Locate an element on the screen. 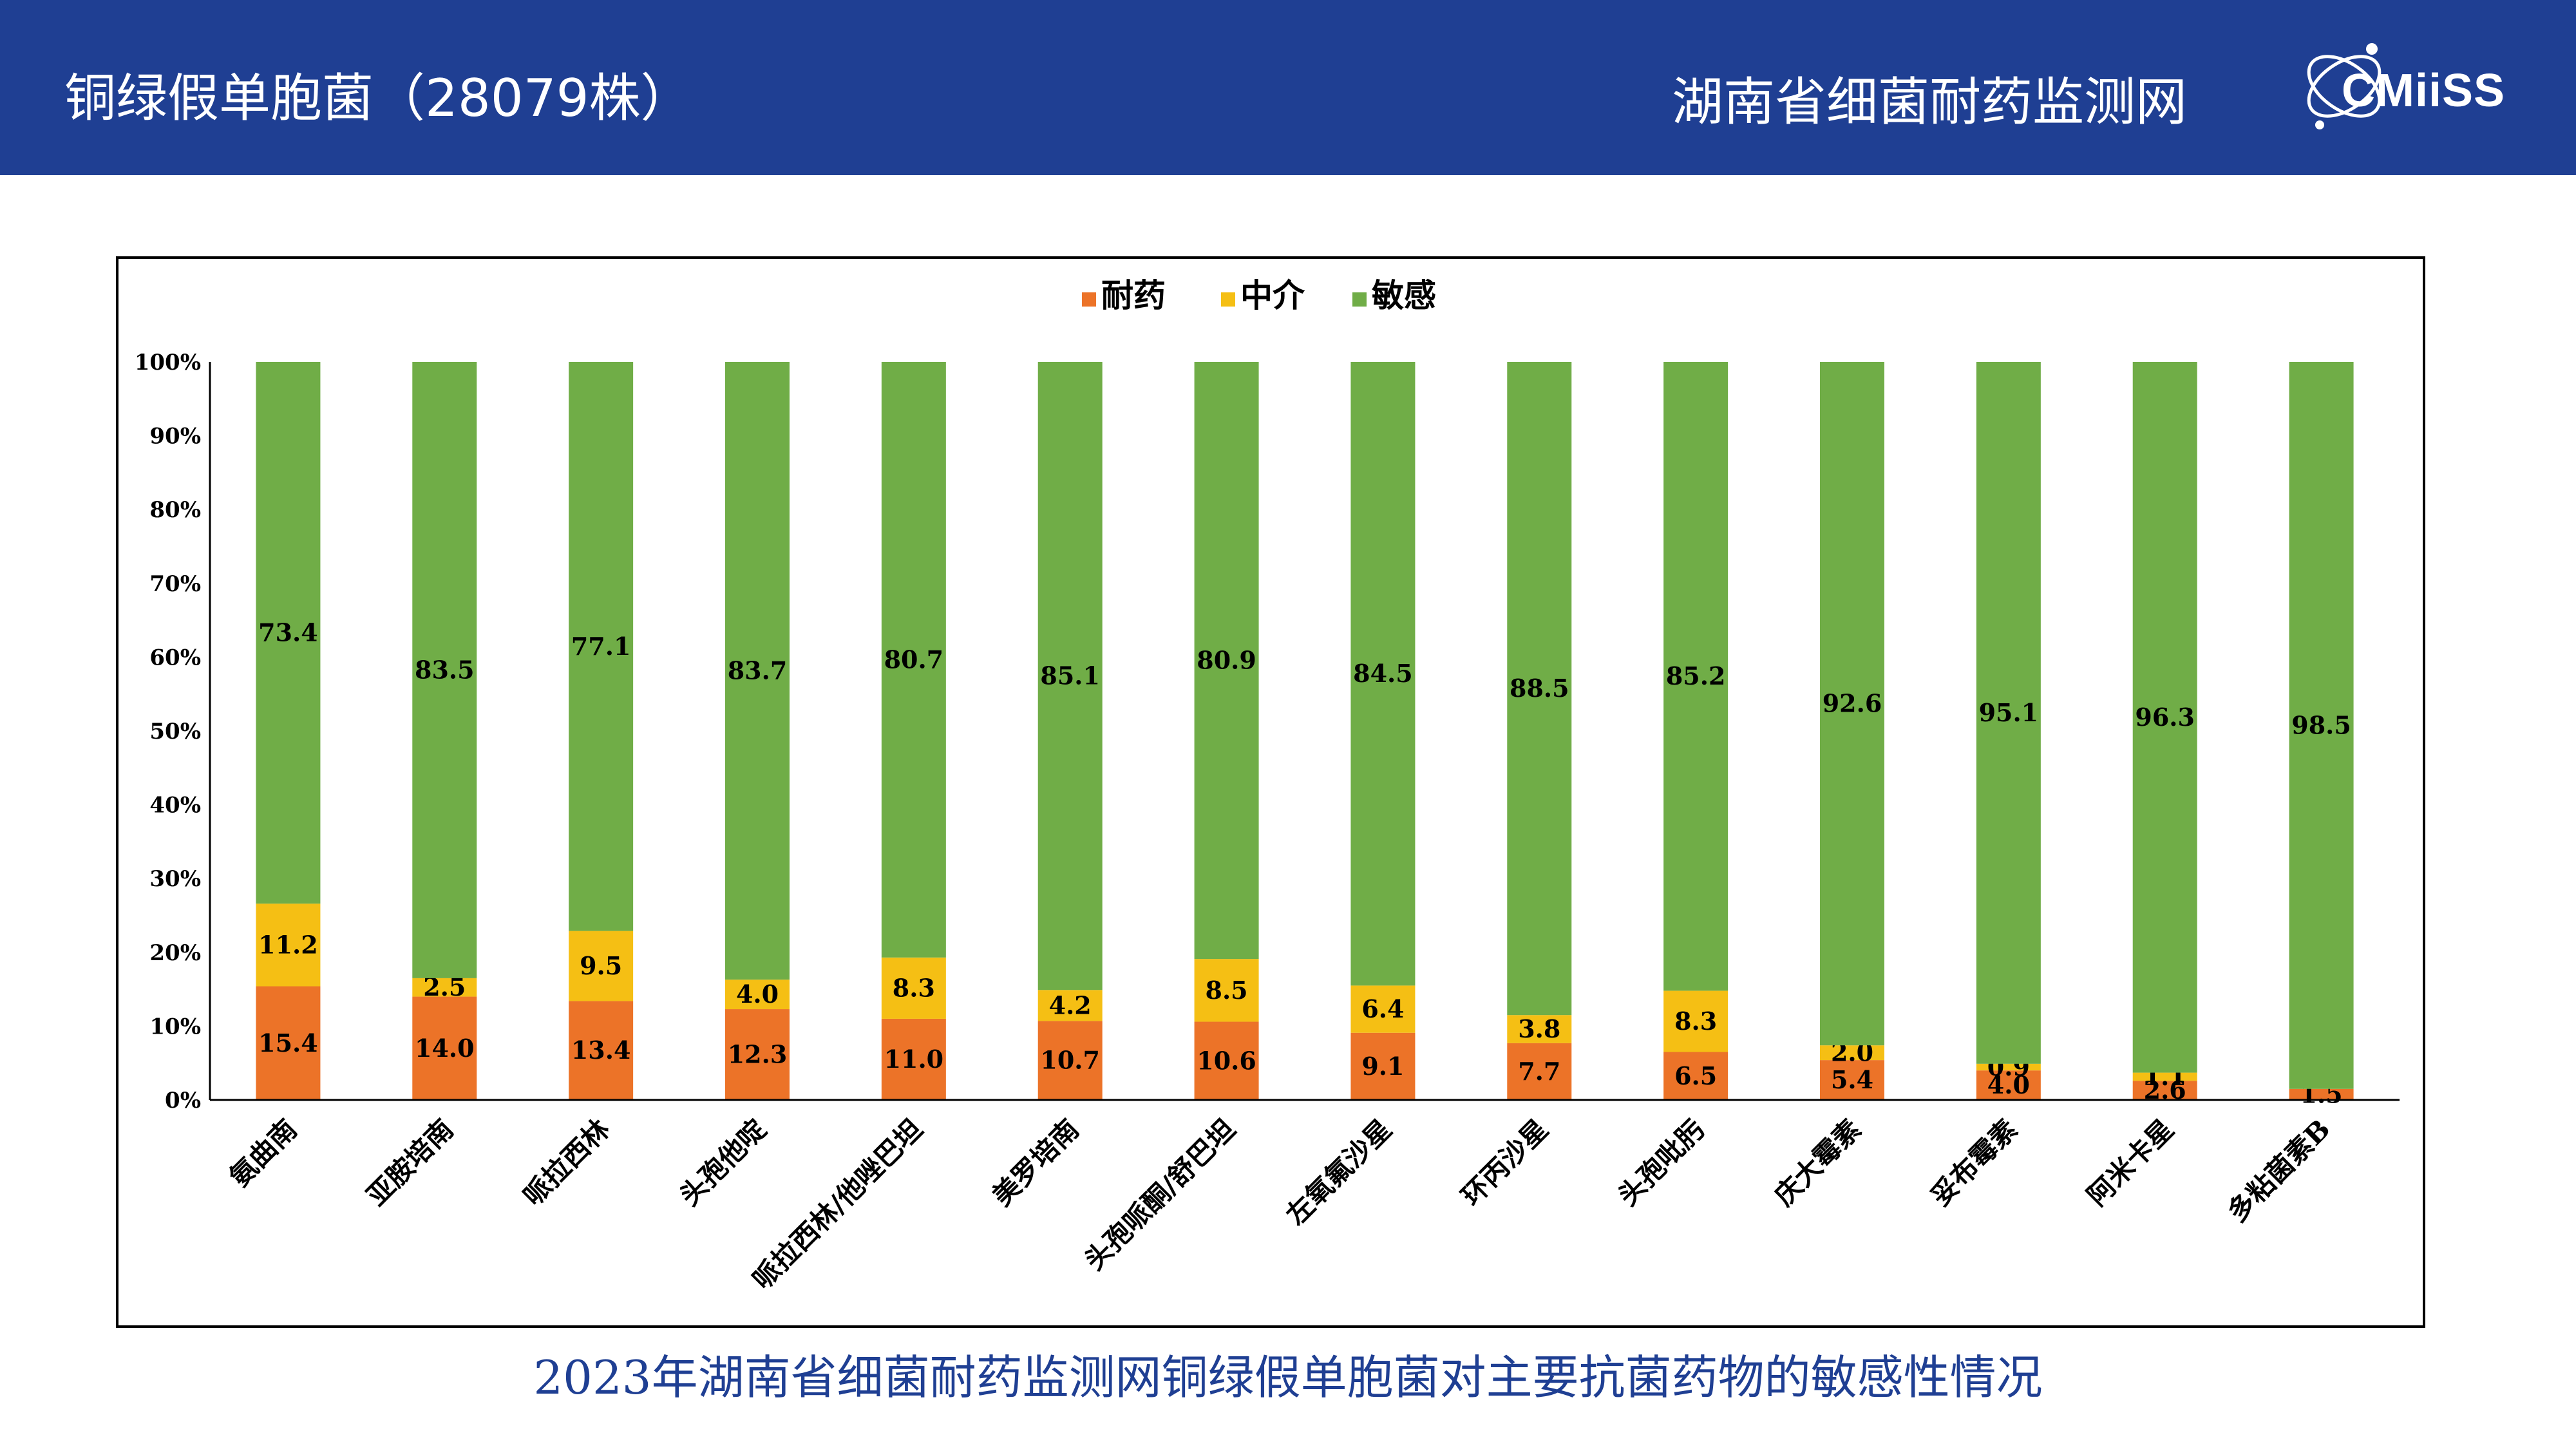 This screenshot has height=1449, width=2576. x-category-label: 左氧氟沙星 is located at coordinates (1339, 1172).